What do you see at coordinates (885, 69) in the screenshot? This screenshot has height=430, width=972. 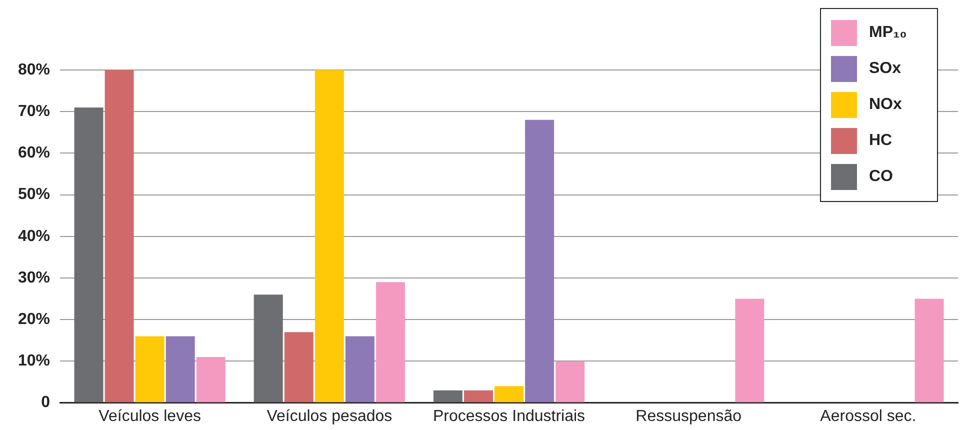 I see `legend-label: SOx` at bounding box center [885, 69].